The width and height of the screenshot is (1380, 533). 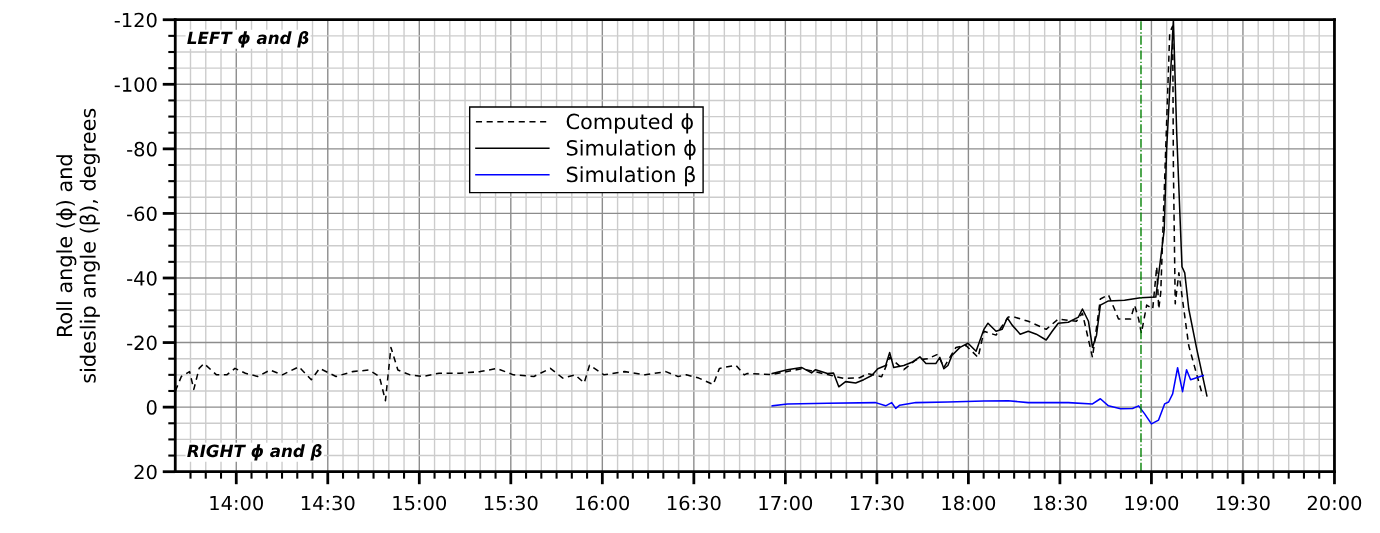 I want to click on x-tick-label: 17:00, so click(x=786, y=503).